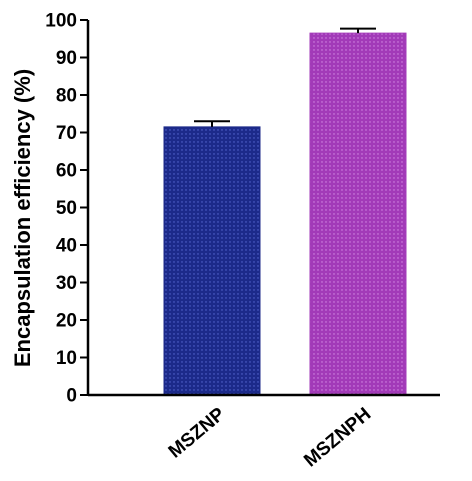  What do you see at coordinates (66, 58) in the screenshot?
I see `y-tick-label: 90` at bounding box center [66, 58].